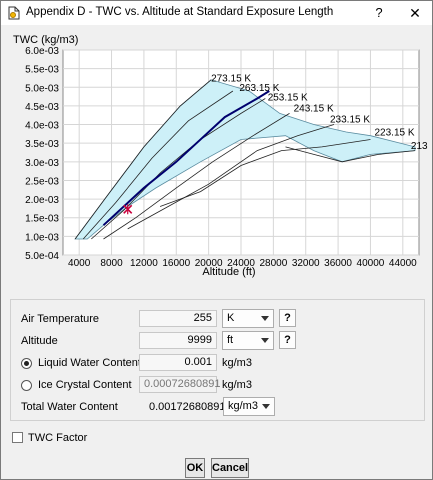 The height and width of the screenshot is (480, 433). I want to click on x-tick-label: 20000, so click(209, 263).